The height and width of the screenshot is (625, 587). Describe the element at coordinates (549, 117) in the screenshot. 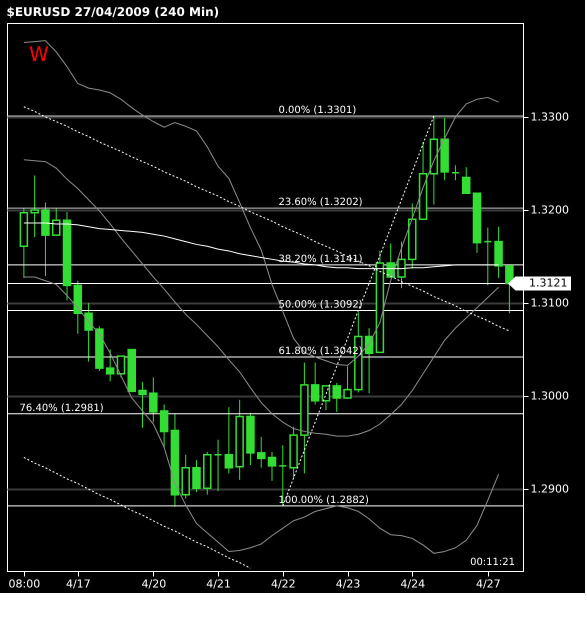

I see `y-tick-label: 1.3300` at that location.